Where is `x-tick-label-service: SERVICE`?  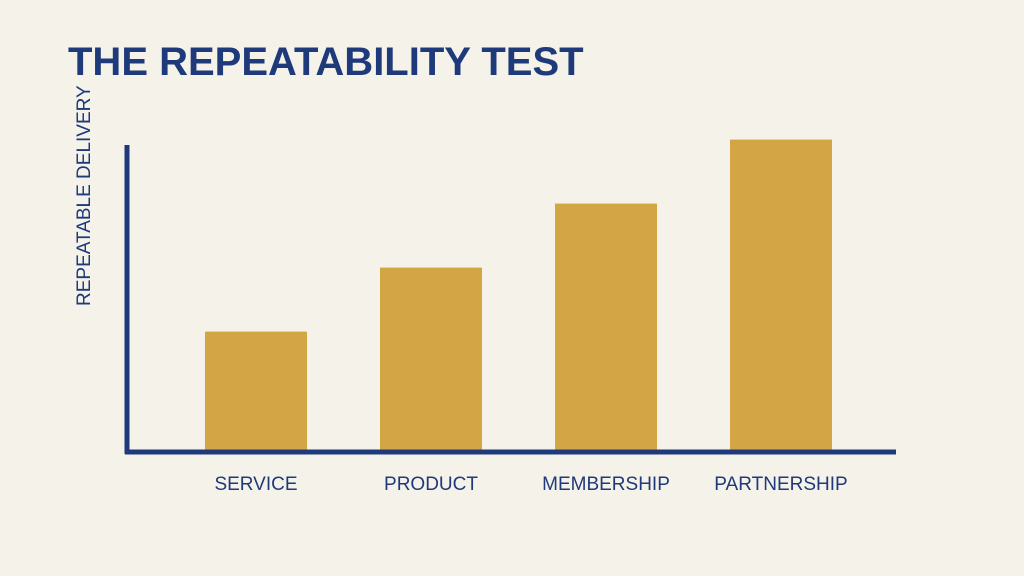
x-tick-label-service: SERVICE is located at coordinates (255, 484).